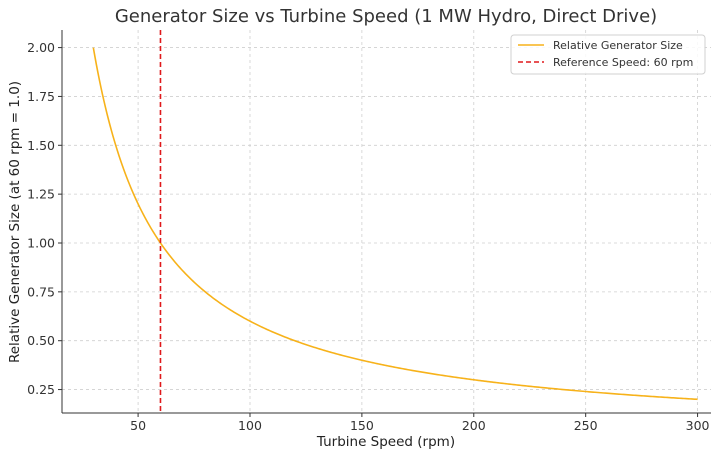 The height and width of the screenshot is (458, 719). I want to click on x-tick-label: 100, so click(250, 425).